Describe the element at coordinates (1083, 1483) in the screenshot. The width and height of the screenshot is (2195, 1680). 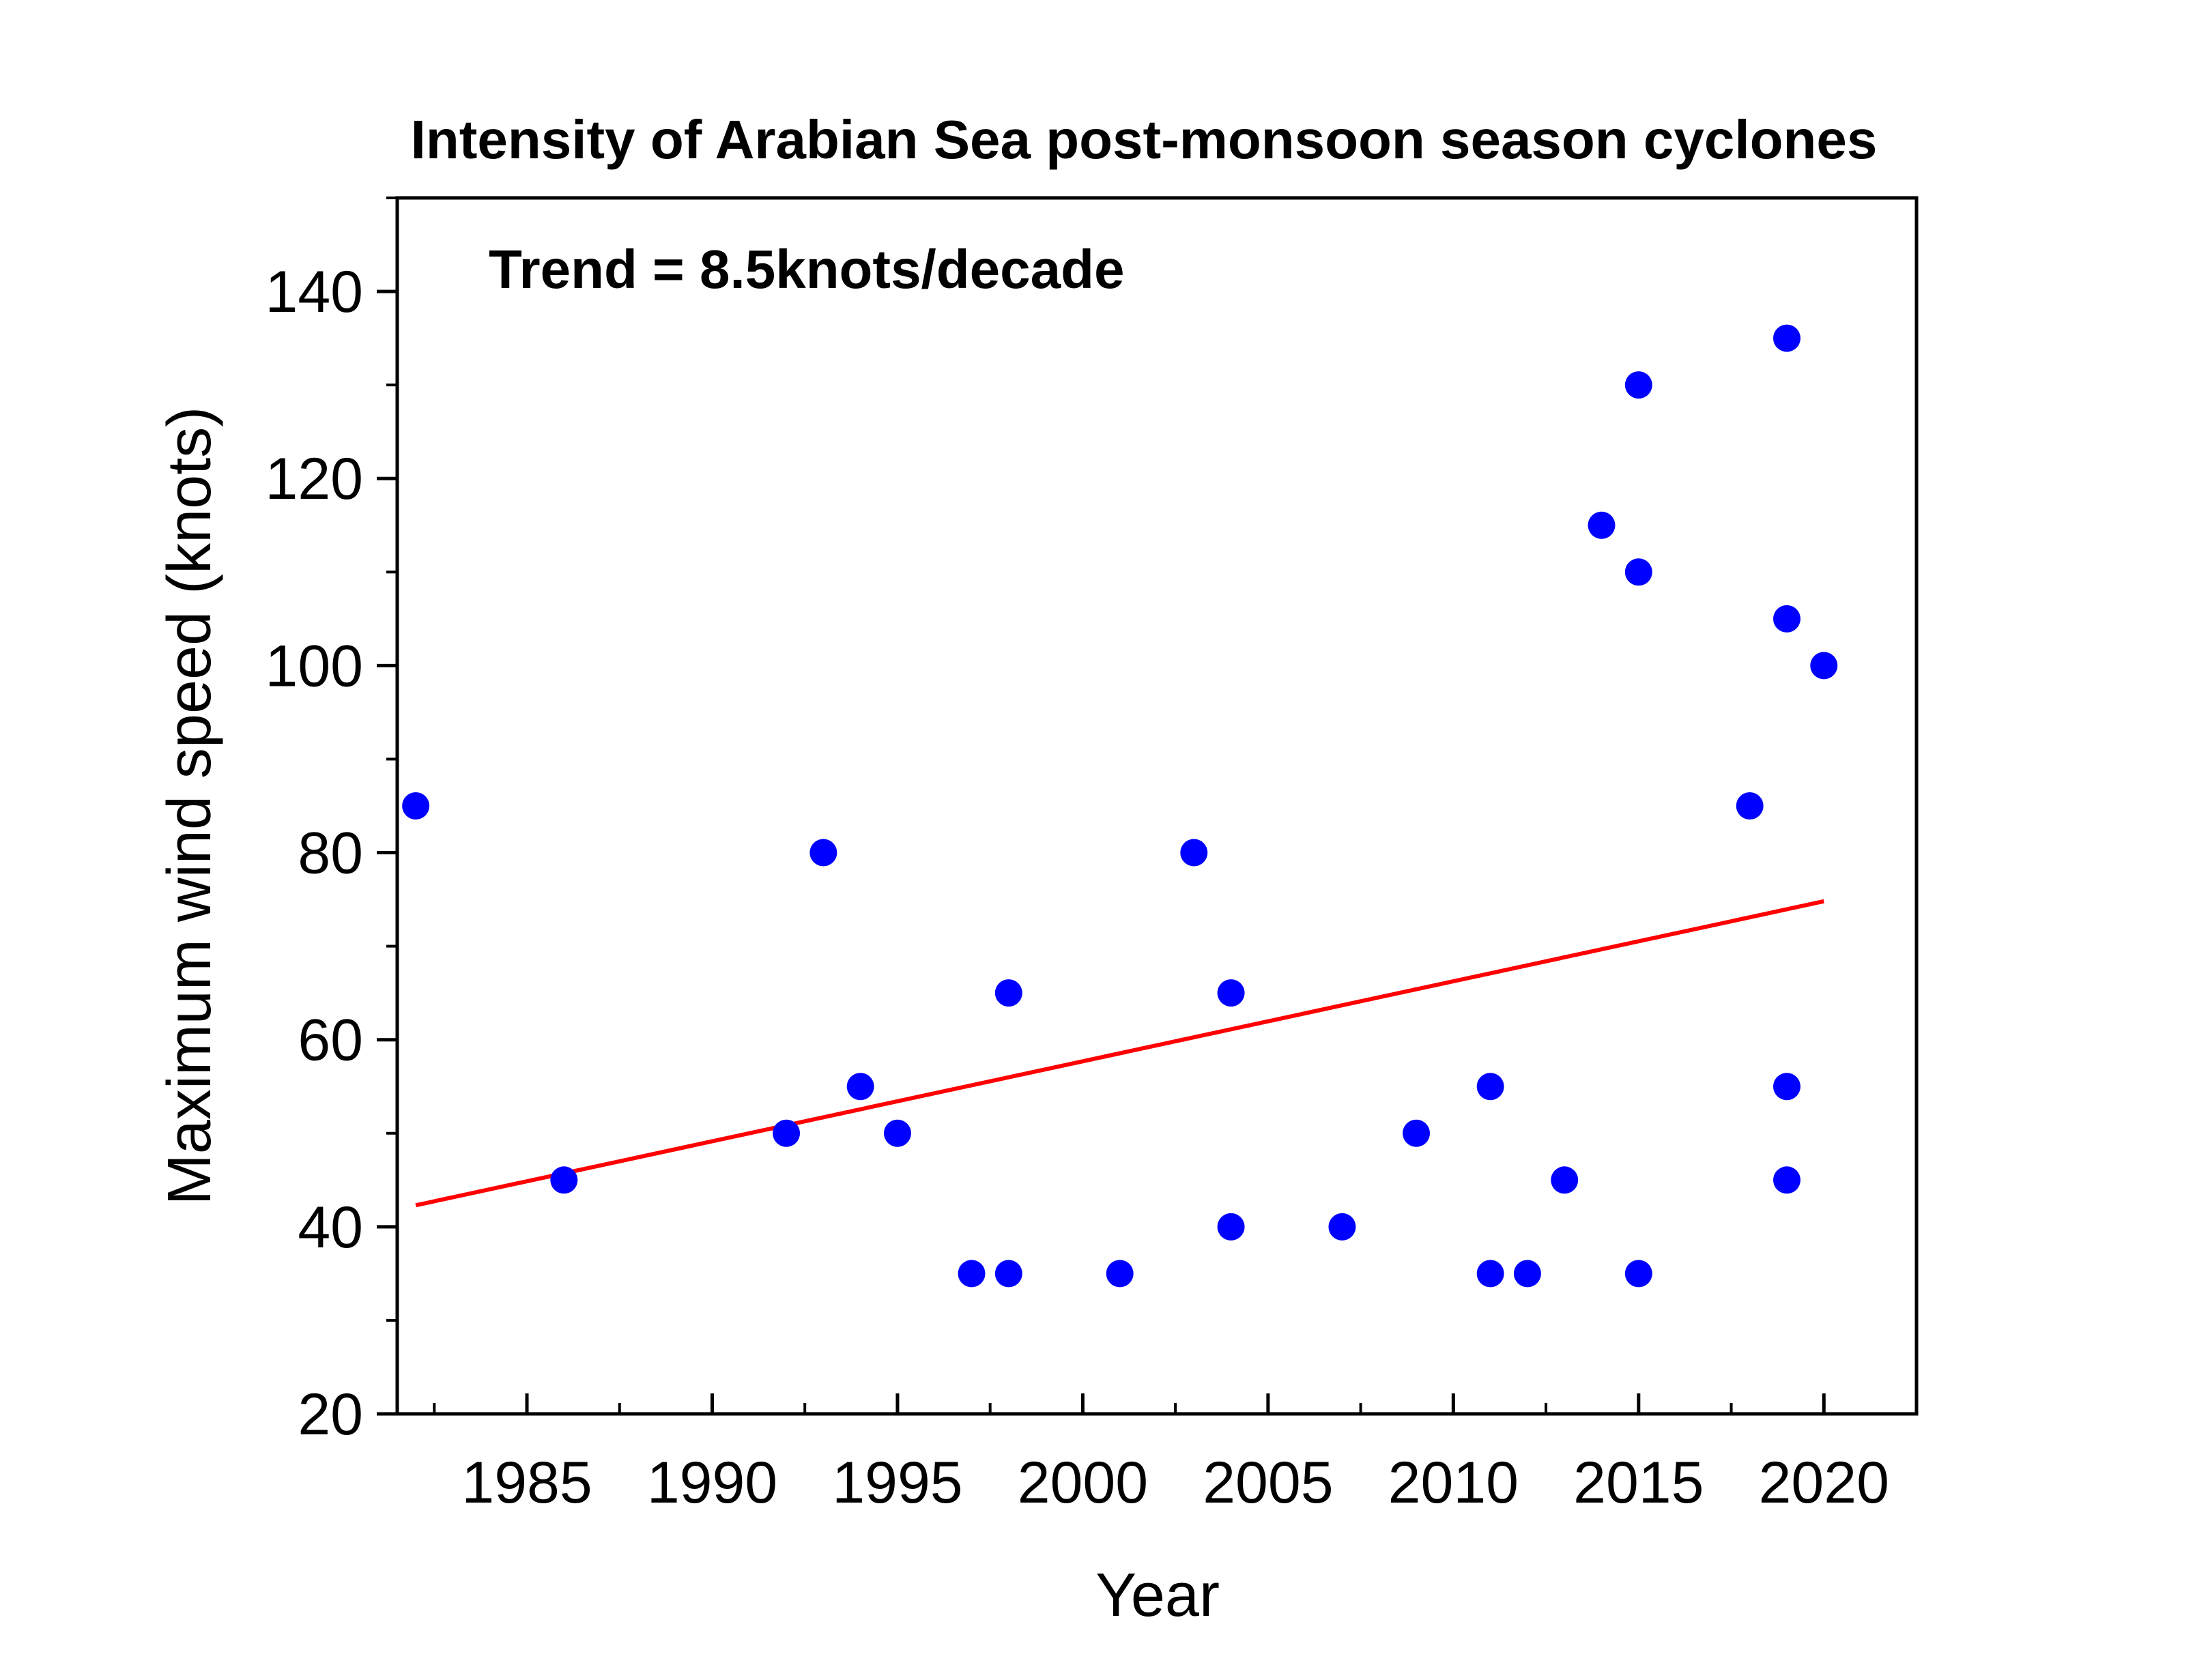
I see `x-tick-label: 2000` at that location.